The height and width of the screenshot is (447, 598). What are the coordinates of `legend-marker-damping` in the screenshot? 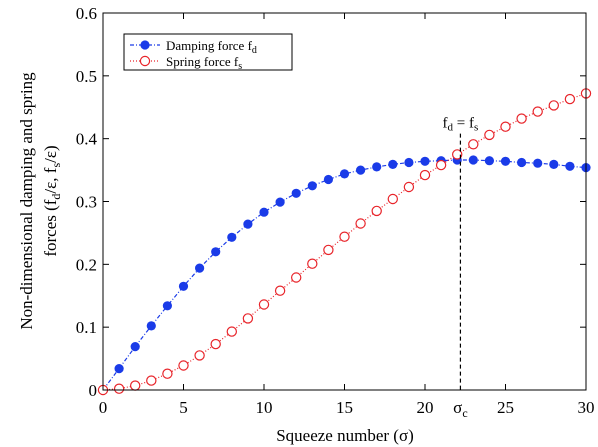 It's located at (145, 45).